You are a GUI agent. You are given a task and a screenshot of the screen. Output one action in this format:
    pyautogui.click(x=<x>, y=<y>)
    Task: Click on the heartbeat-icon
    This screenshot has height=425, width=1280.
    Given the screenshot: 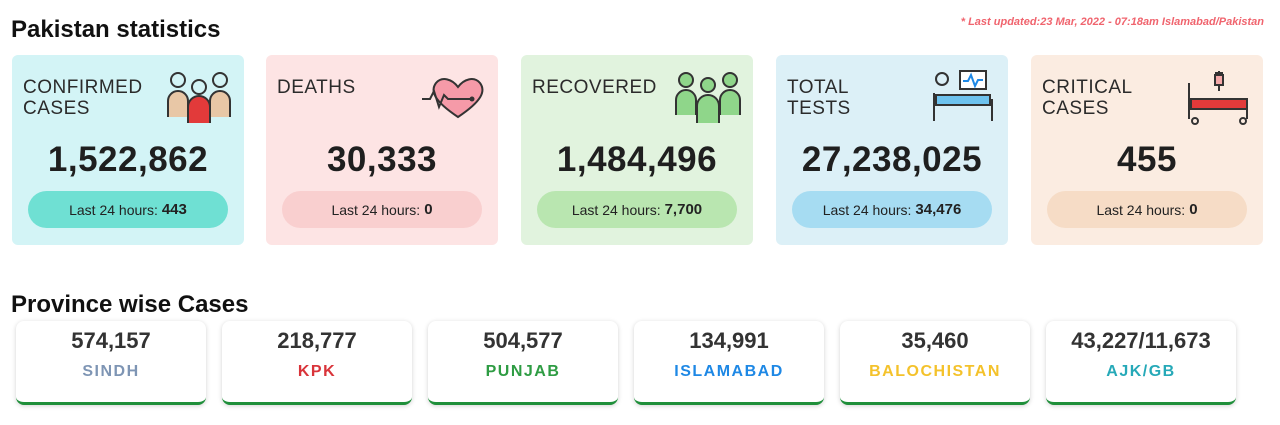 What is the action you would take?
    pyautogui.click(x=453, y=98)
    